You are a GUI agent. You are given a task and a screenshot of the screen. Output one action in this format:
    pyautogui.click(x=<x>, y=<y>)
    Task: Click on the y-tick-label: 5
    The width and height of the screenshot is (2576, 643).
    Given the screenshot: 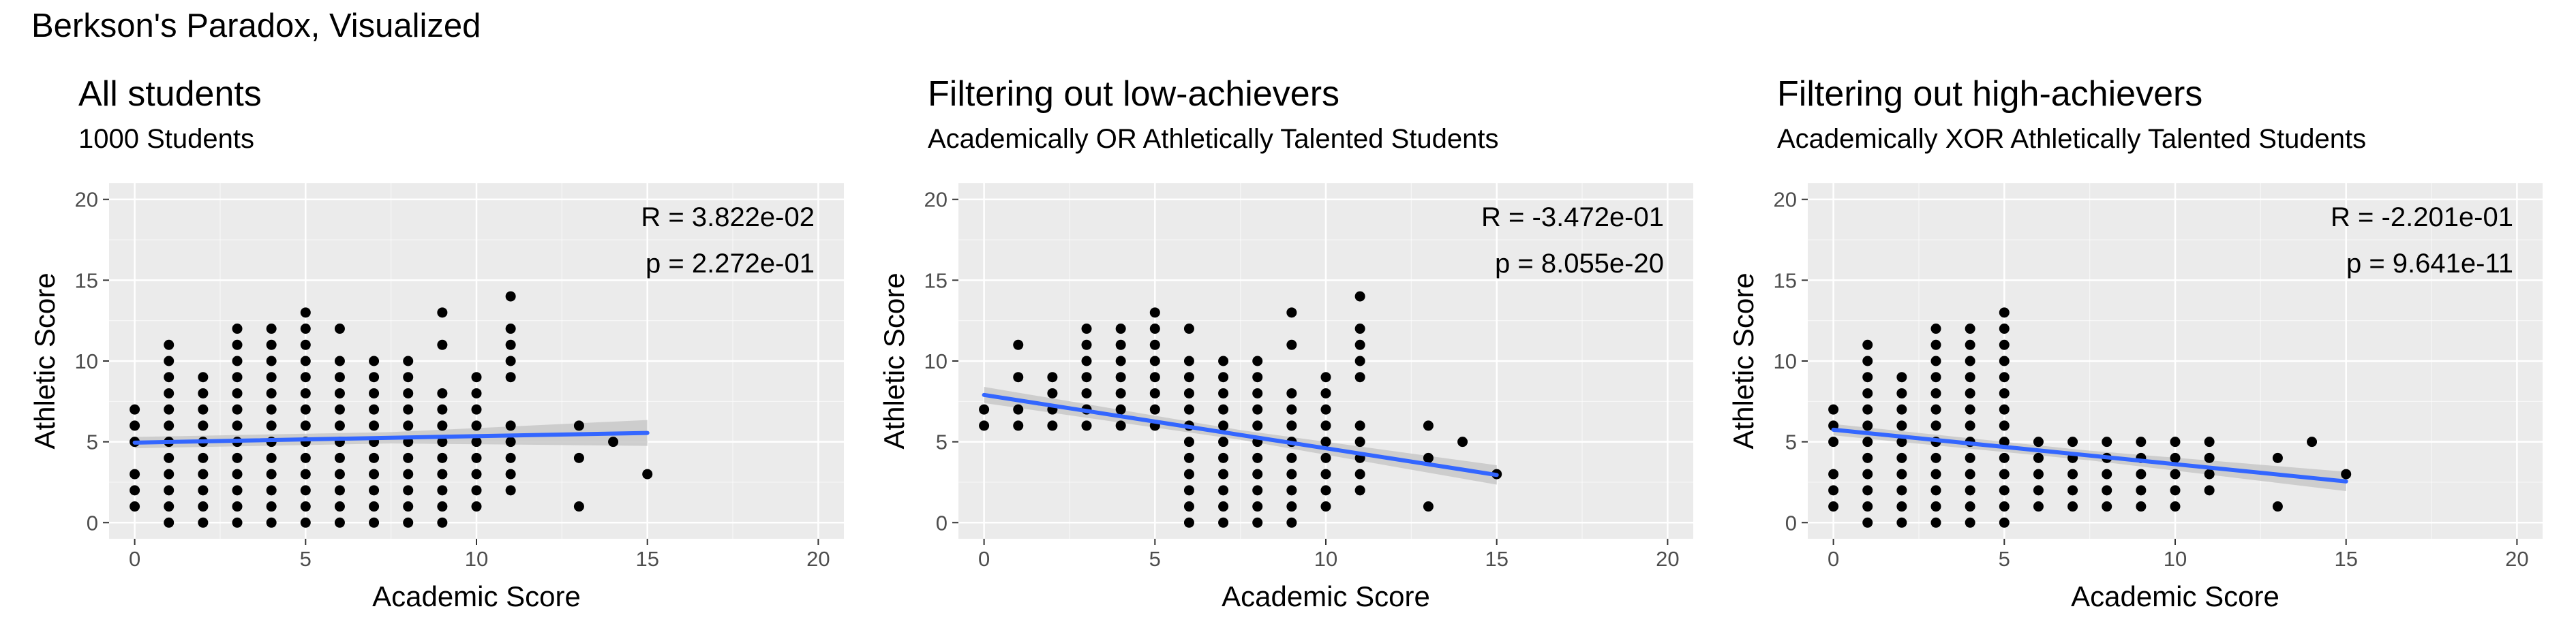 What is the action you would take?
    pyautogui.click(x=942, y=442)
    